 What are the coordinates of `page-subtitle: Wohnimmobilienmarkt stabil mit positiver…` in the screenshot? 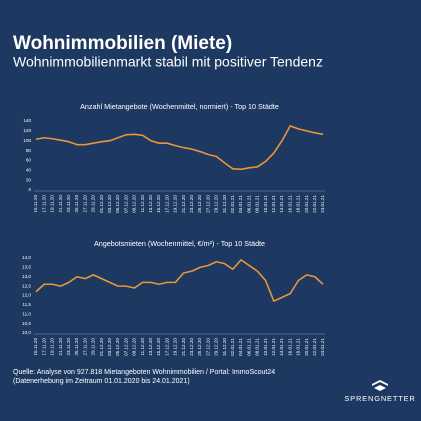 It's located at (168, 62).